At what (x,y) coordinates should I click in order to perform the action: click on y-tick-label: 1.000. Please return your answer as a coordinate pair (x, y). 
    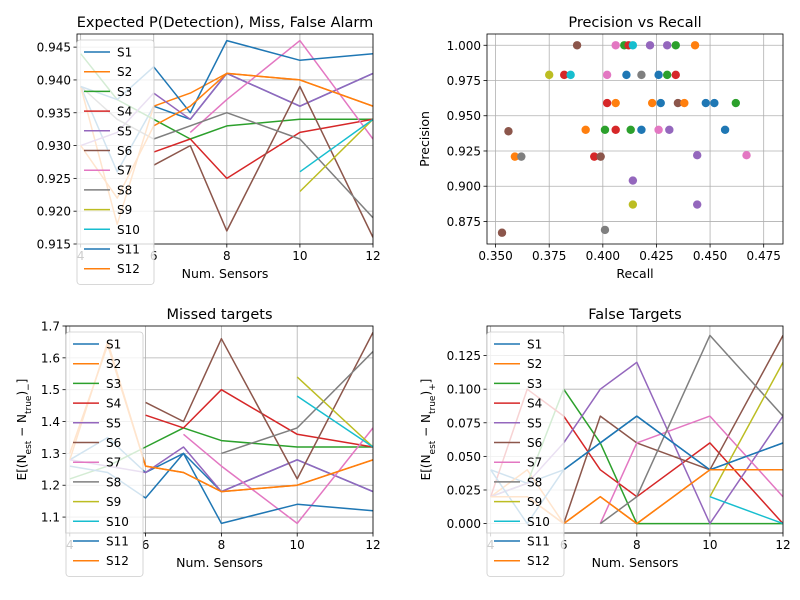
    Looking at the image, I should click on (464, 46).